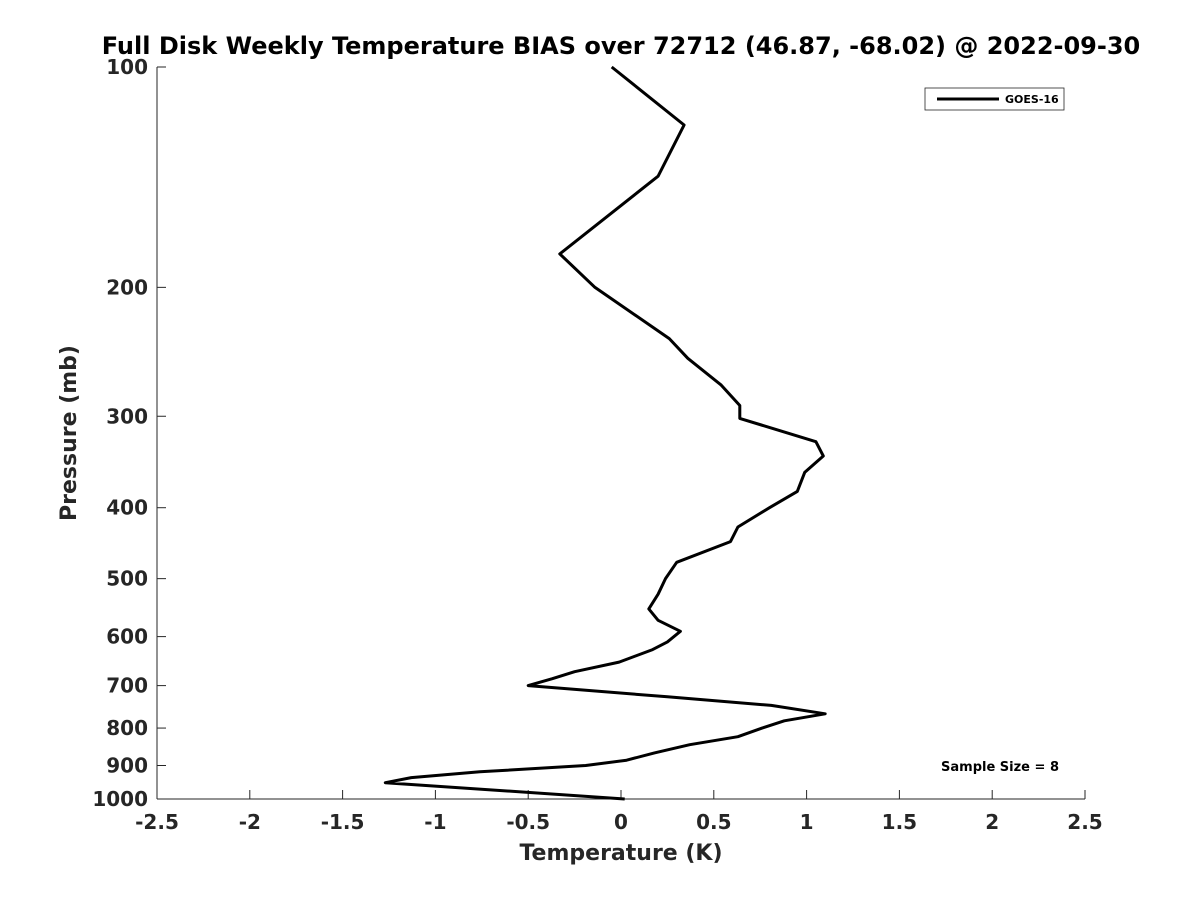 This screenshot has height=900, width=1200. I want to click on y-tick-label: 100, so click(127, 67).